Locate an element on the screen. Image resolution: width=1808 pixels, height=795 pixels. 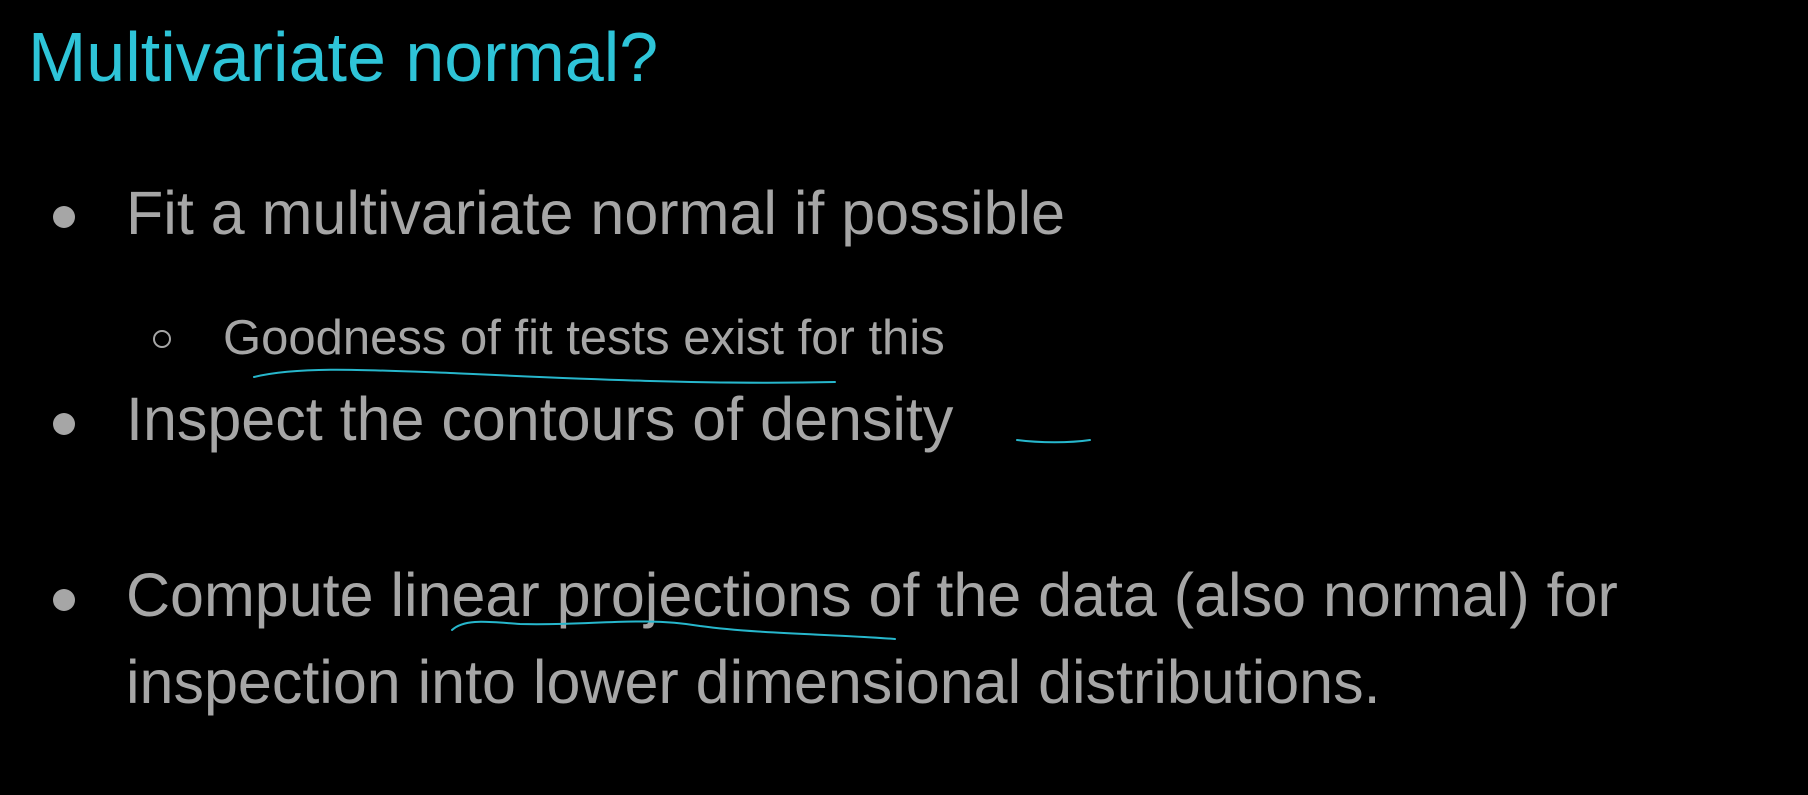
ink-underline-density is located at coordinates (1053, 441).